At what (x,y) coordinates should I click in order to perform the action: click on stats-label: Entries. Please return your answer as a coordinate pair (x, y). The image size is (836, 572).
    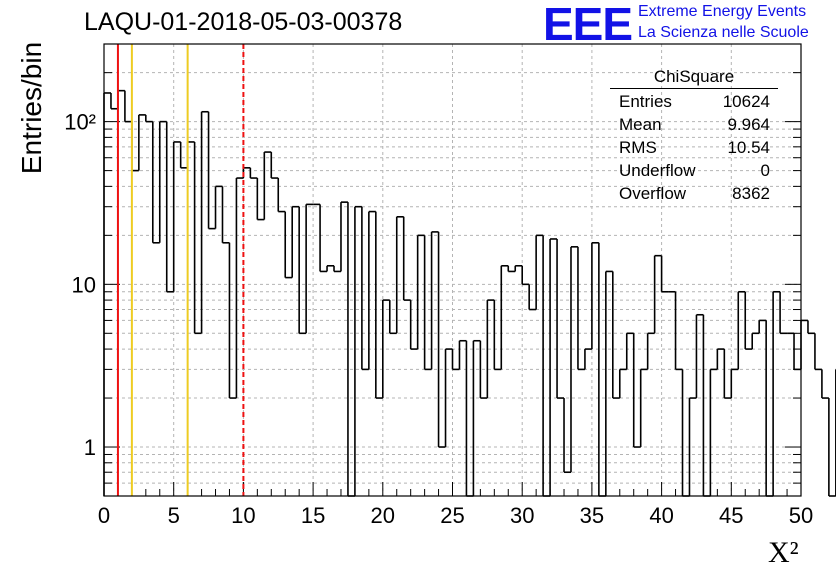
    Looking at the image, I should click on (645, 101).